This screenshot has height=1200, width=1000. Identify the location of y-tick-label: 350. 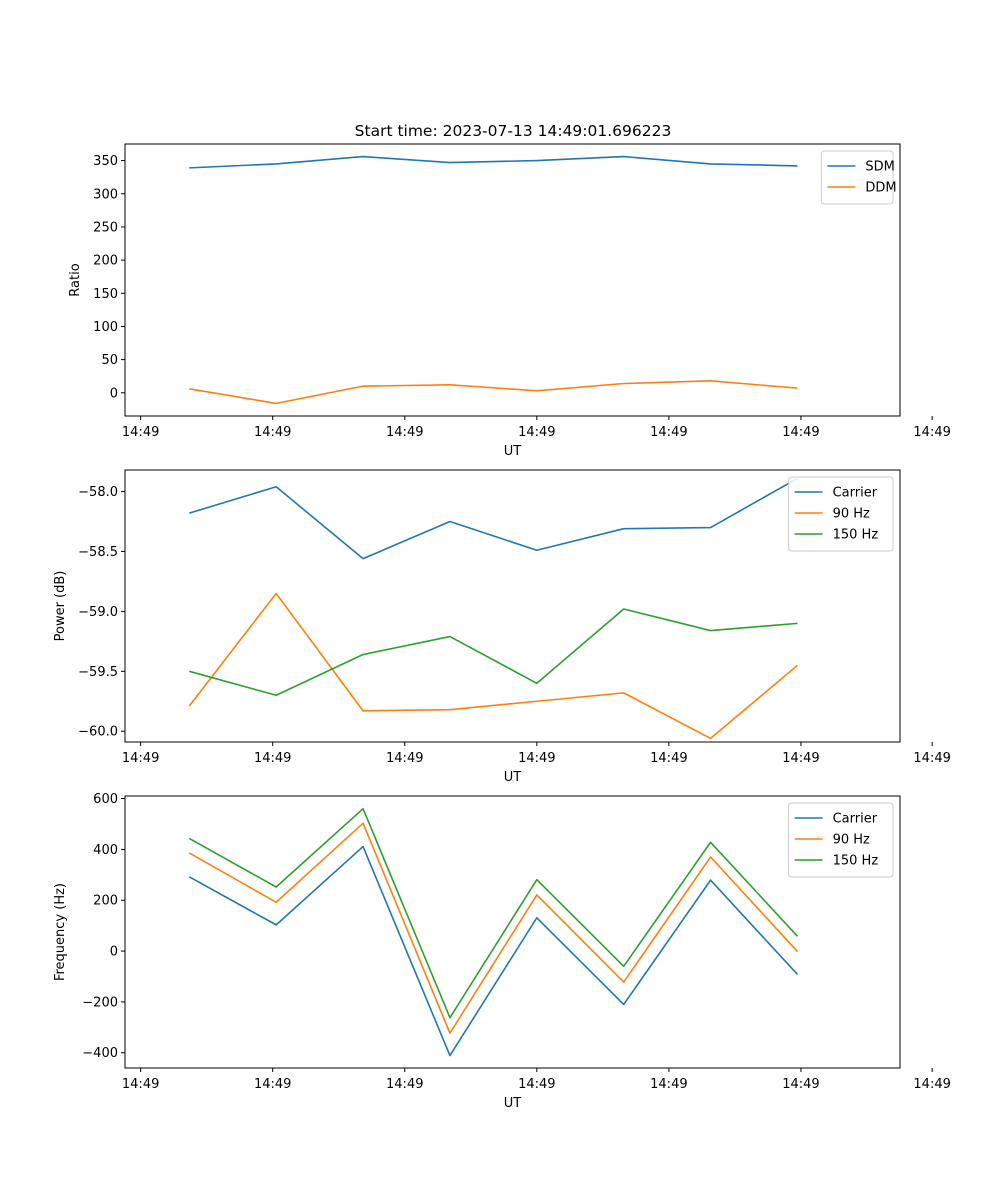
(105, 161).